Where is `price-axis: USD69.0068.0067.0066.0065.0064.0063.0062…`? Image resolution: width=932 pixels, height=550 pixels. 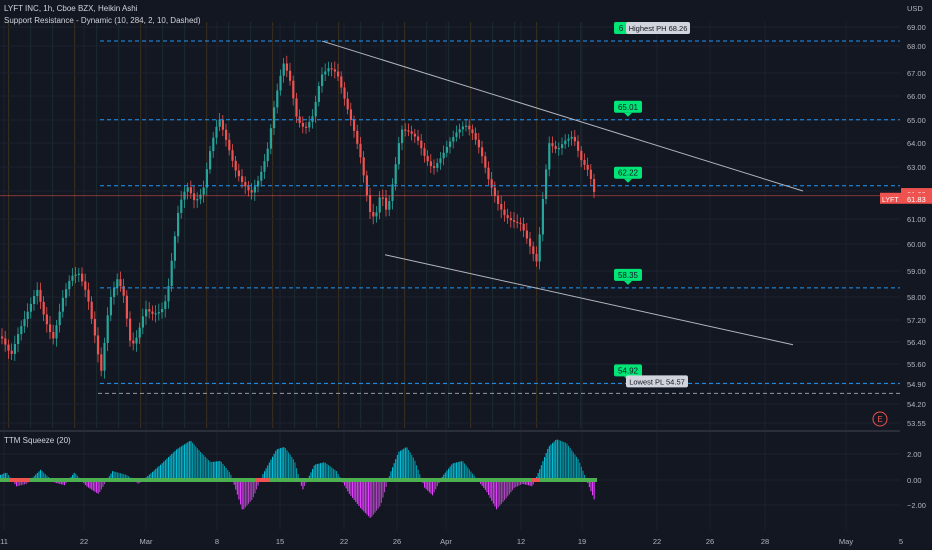
price-axis: USD69.0068.0067.0066.0065.0064.0063.0062… is located at coordinates (906, 275).